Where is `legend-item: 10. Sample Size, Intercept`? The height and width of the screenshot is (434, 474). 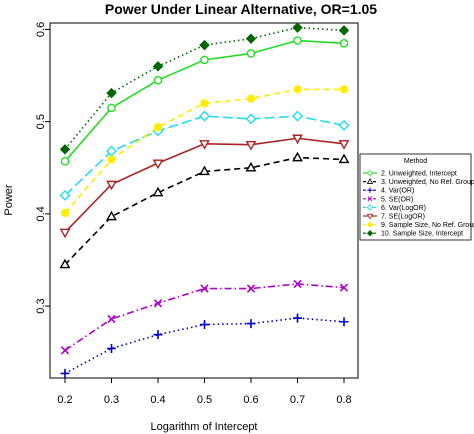
legend-item: 10. Sample Size, Intercept is located at coordinates (413, 234).